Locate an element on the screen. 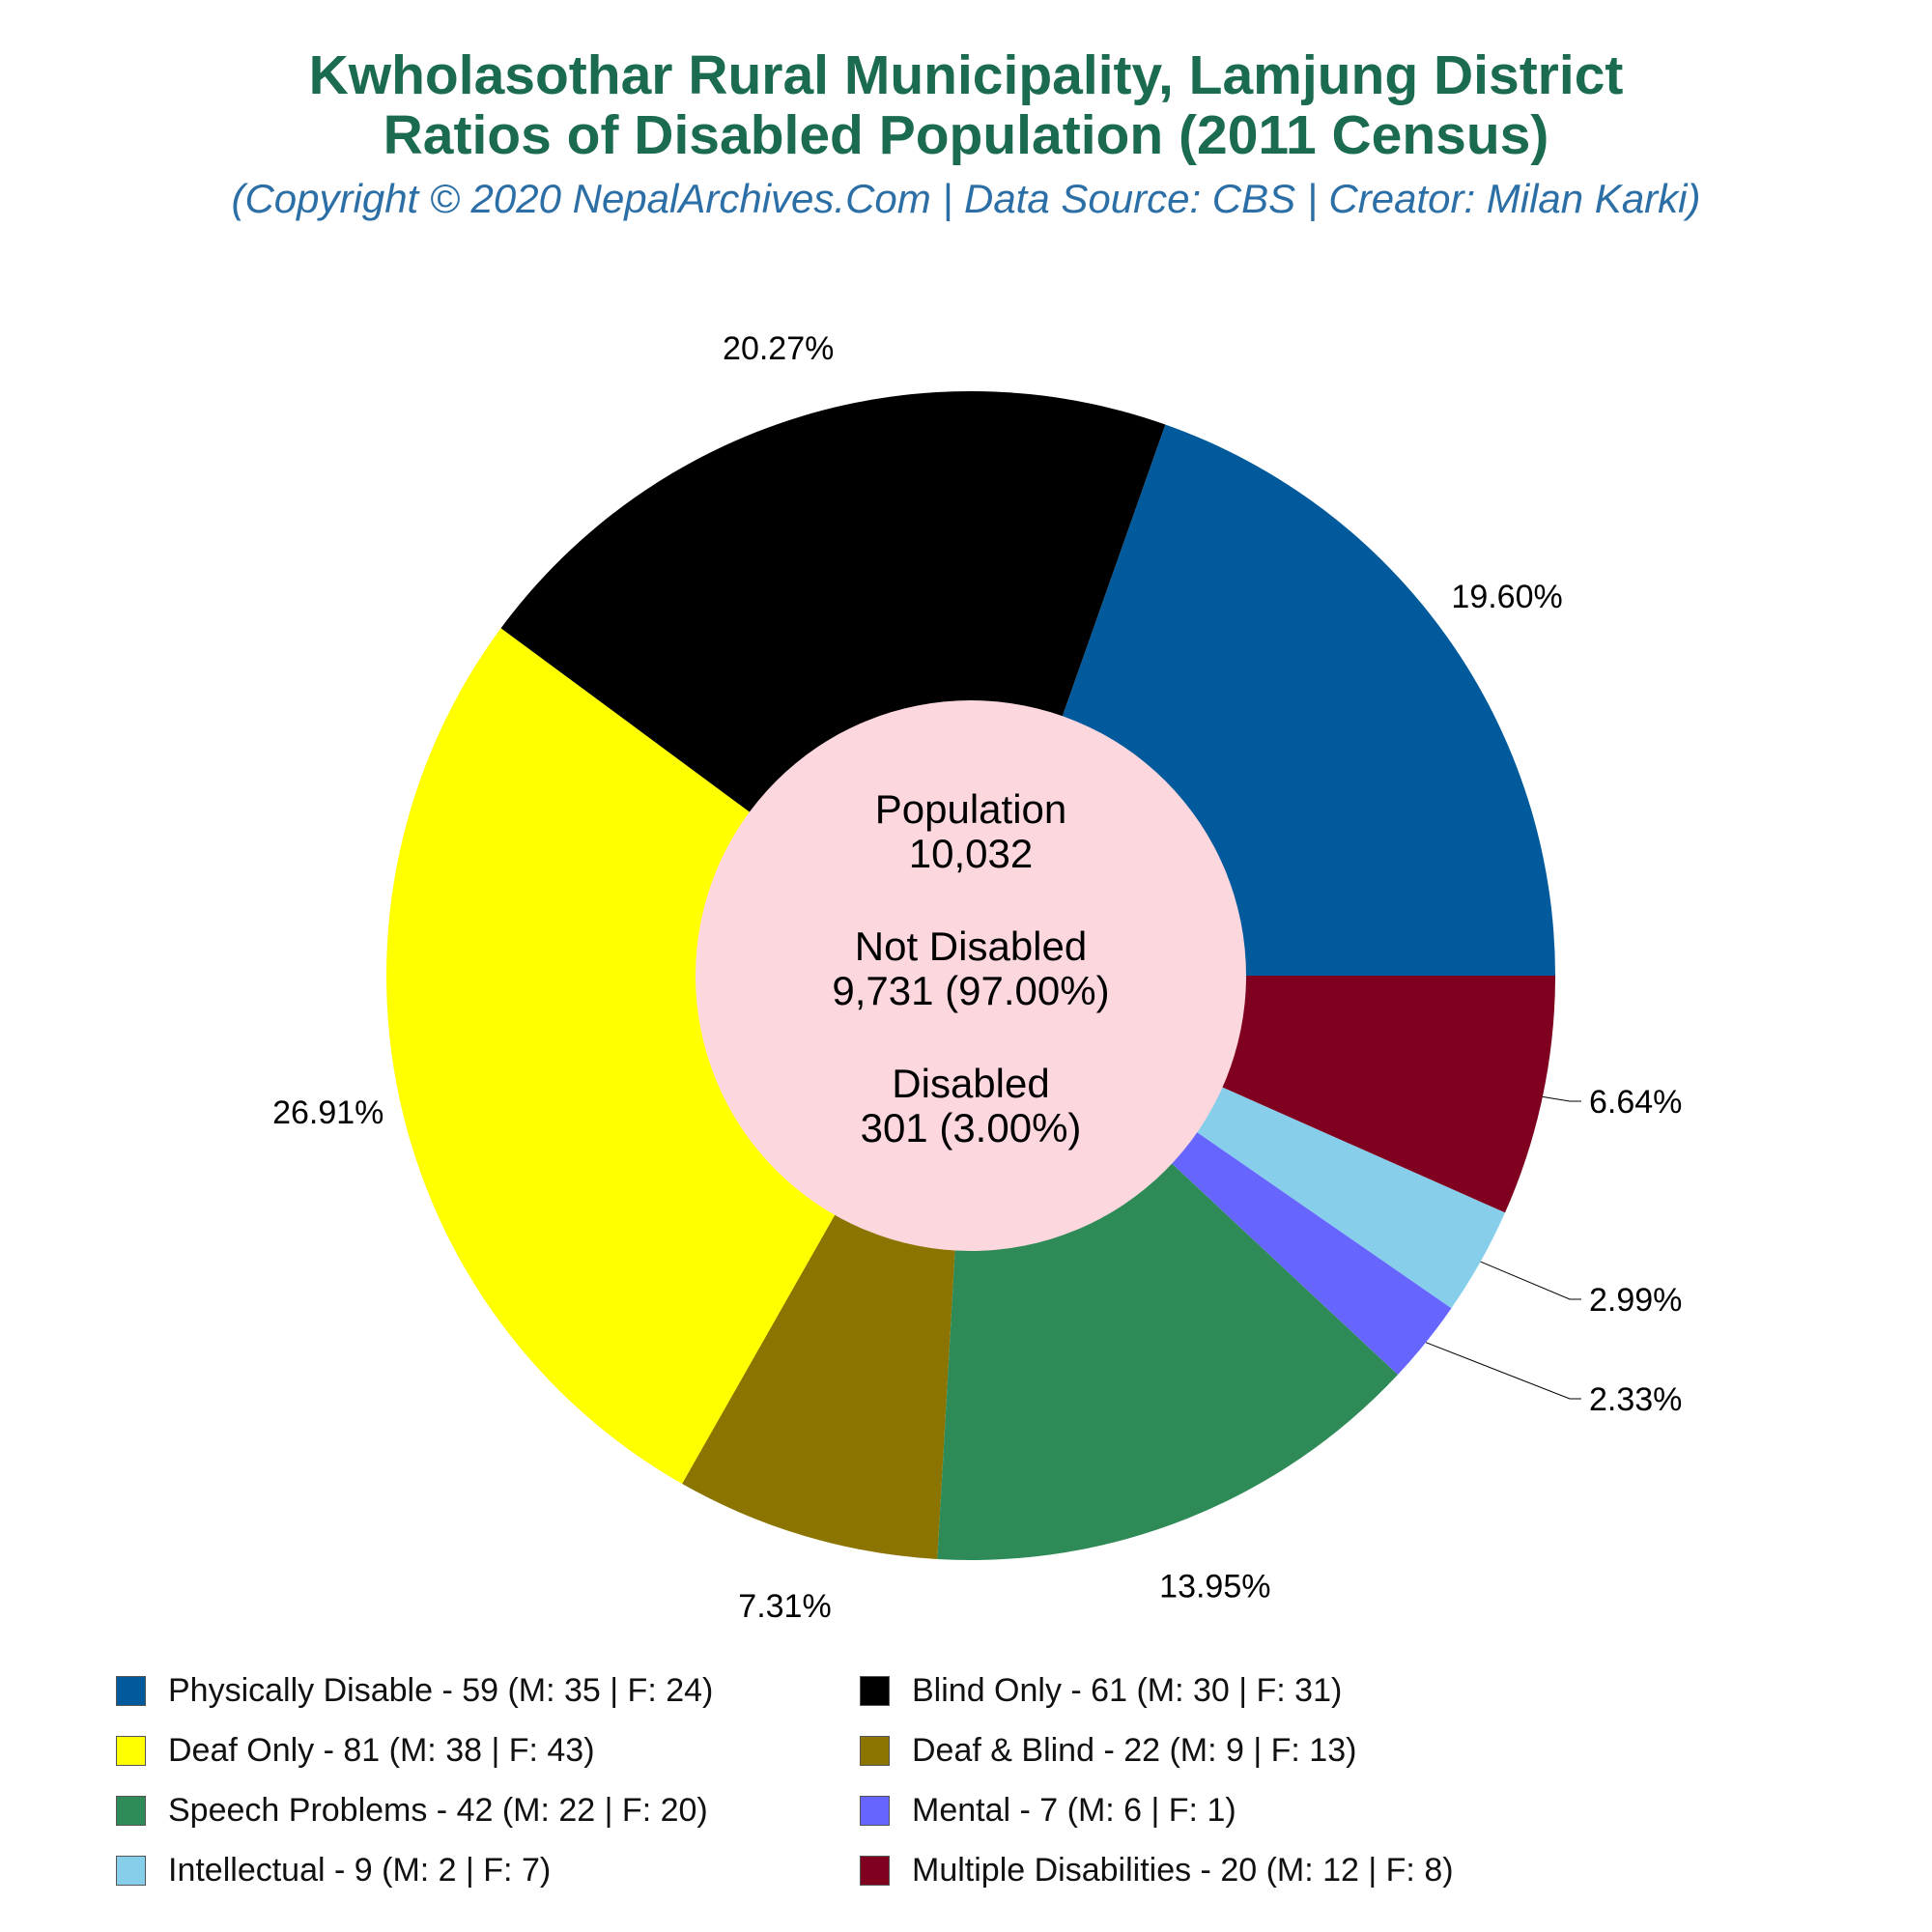 This screenshot has width=1932, height=1932. pct-label-blind-only: 20.27% is located at coordinates (778, 348).